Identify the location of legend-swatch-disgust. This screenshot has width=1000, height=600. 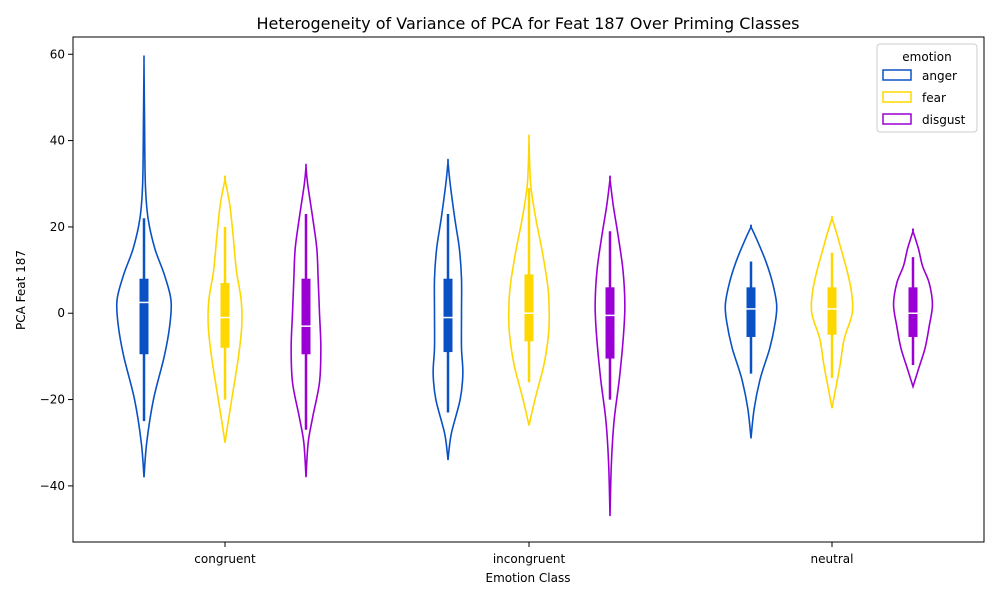
(897, 119).